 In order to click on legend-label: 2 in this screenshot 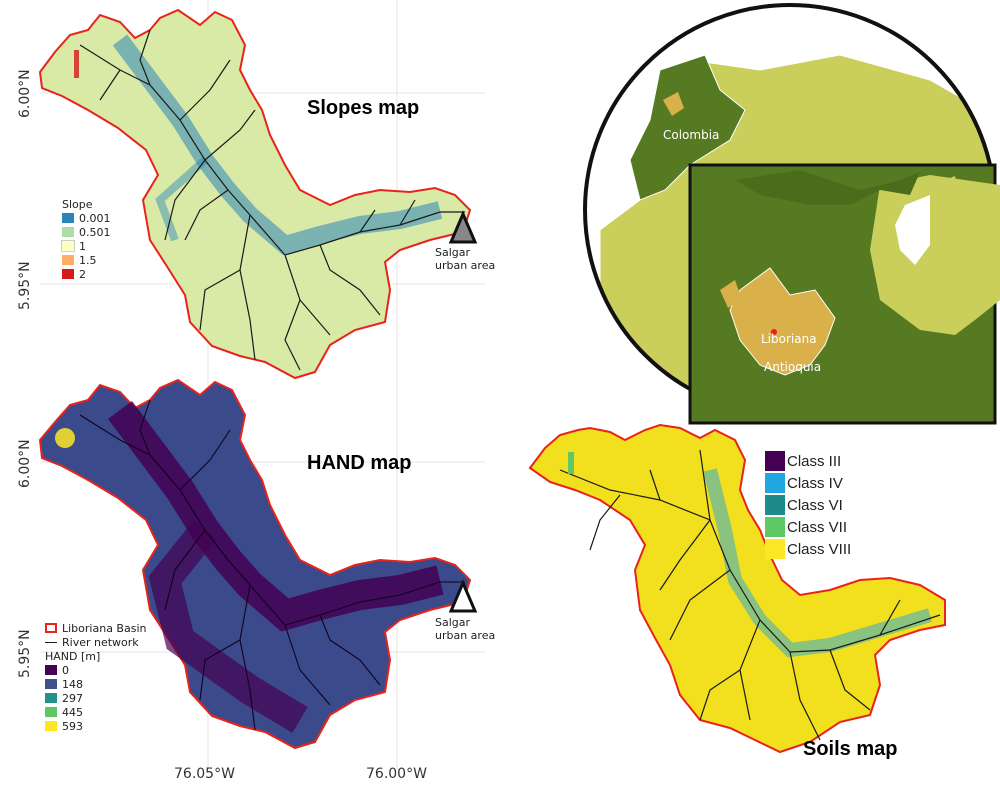, I will do `click(82, 274)`.